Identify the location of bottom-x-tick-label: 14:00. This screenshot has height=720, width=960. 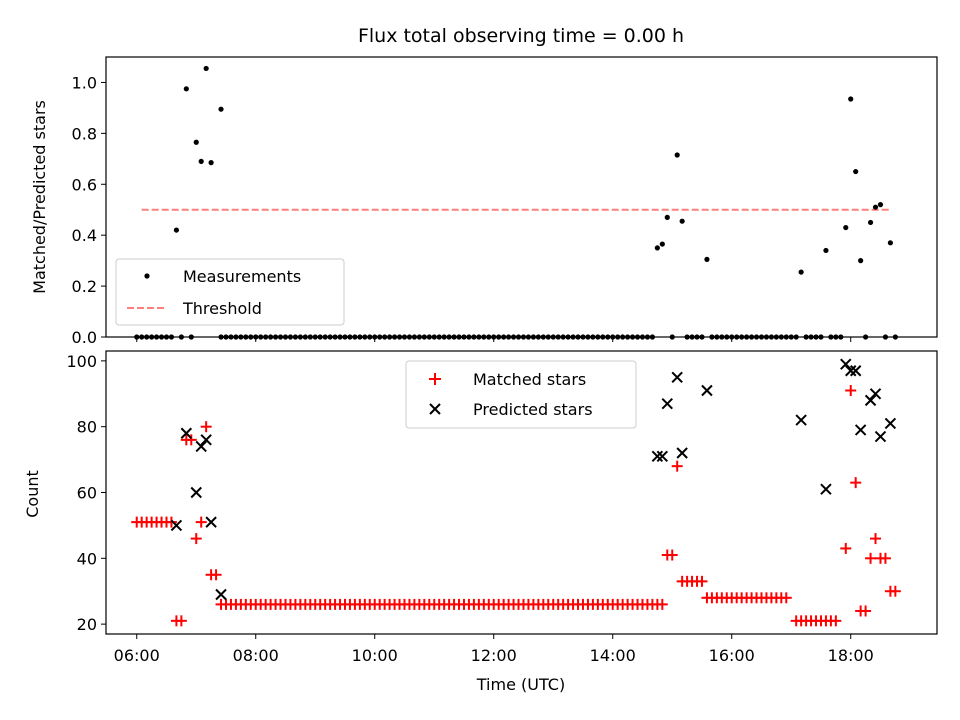
(613, 655).